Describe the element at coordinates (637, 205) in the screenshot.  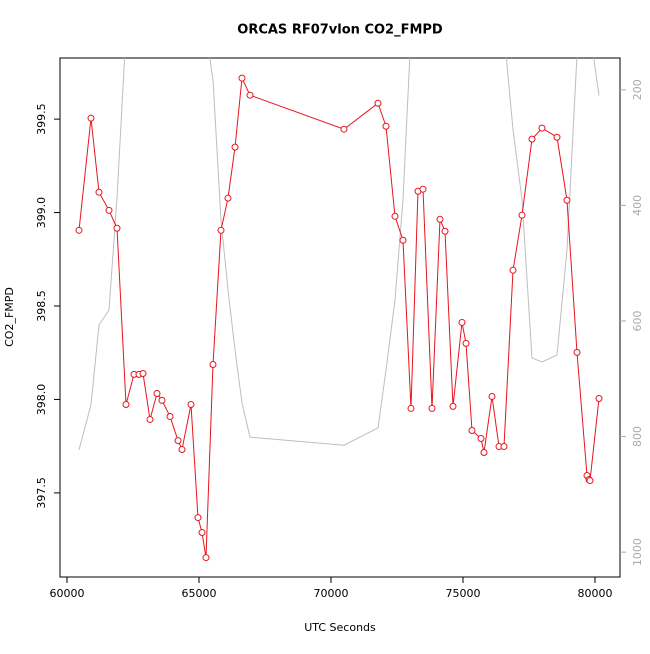
I see `y2-tick-label: 400` at that location.